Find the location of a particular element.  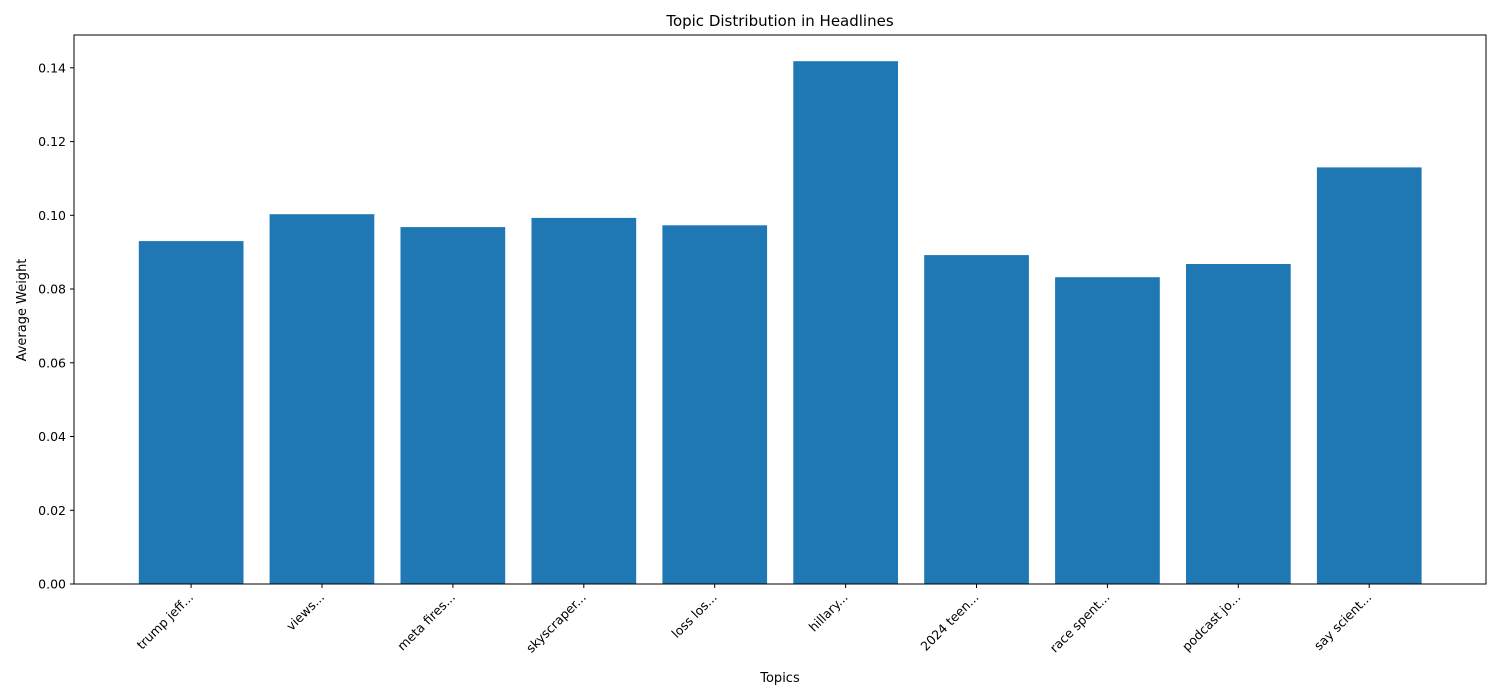

y-axis: 0.00 0.02 0.04 0.06 0.08 0.10 0.12 0.14 is located at coordinates (56, 326).